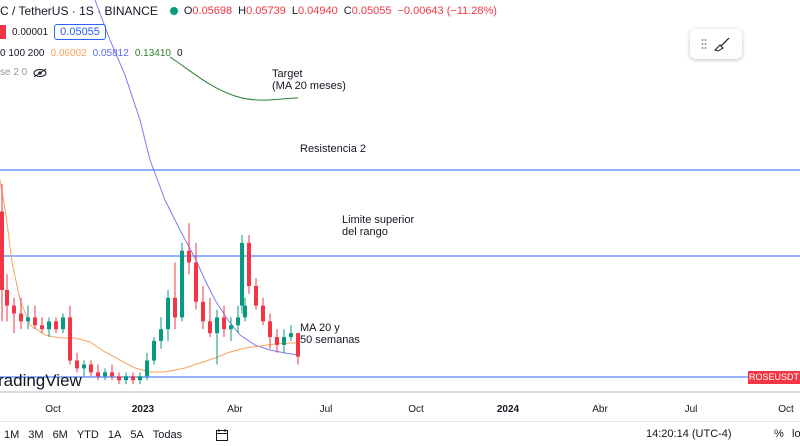  What do you see at coordinates (40, 73) in the screenshot?
I see `eye-hidden-icon` at bounding box center [40, 73].